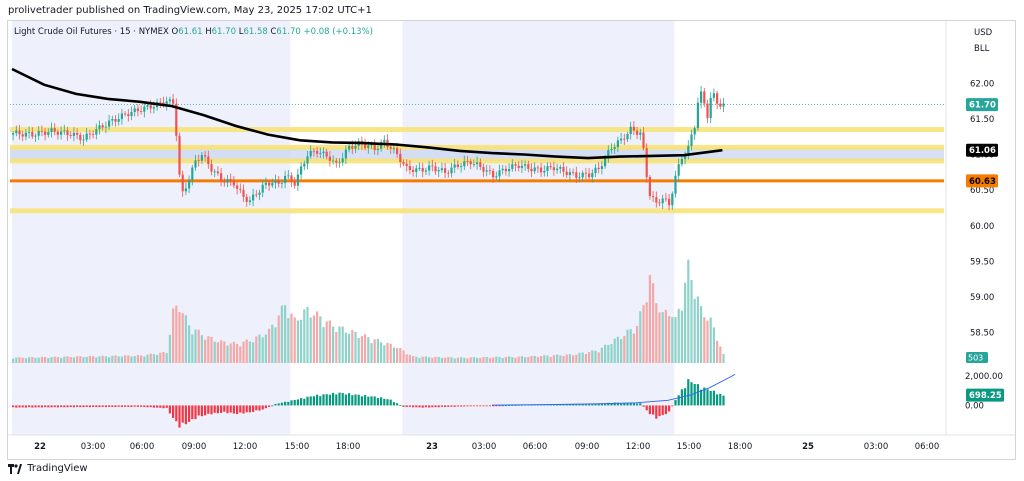  I want to click on time-tick-label: 09:00, so click(194, 447).